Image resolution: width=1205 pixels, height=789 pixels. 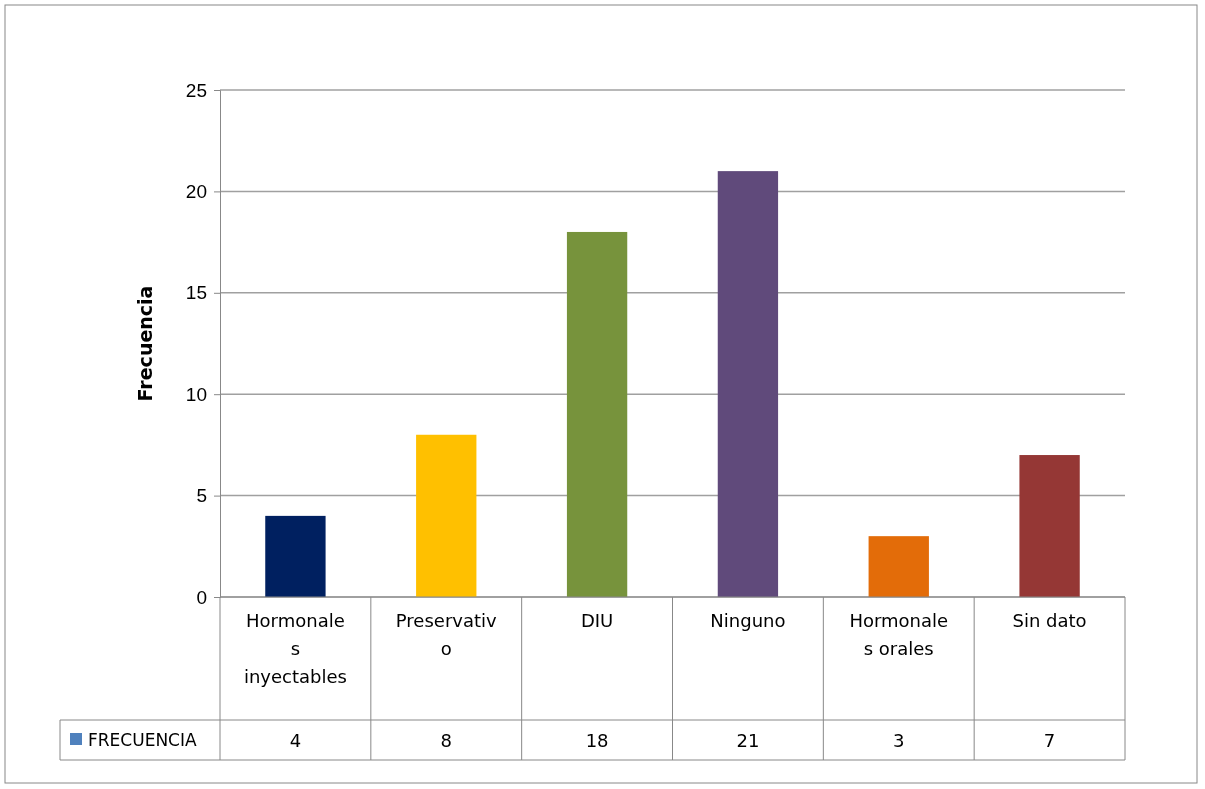 I want to click on x-tick-label: Hormonales inyectables, so click(x=295, y=648).